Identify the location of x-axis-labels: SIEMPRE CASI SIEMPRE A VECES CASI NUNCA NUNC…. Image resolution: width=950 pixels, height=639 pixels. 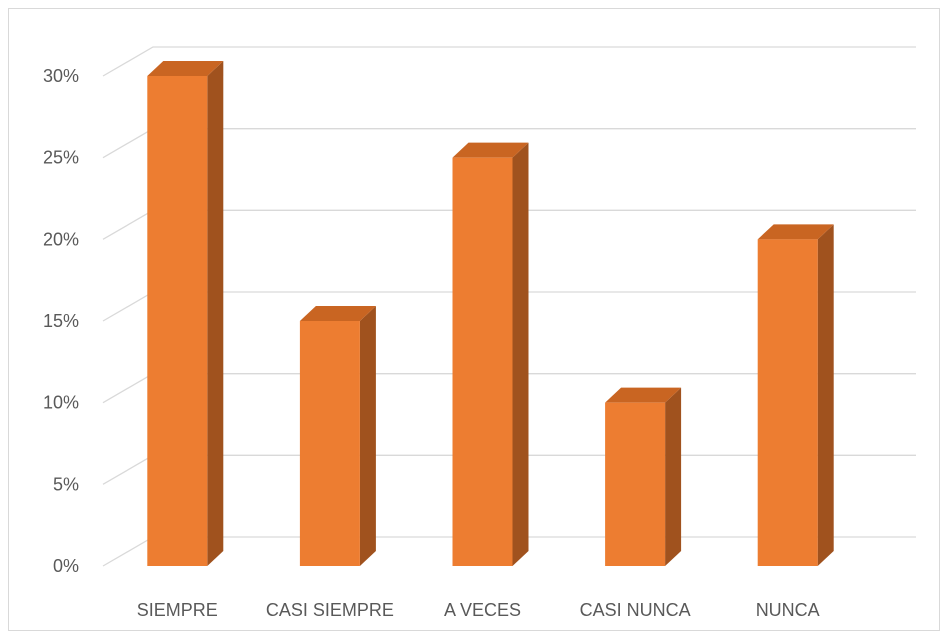
(478, 610).